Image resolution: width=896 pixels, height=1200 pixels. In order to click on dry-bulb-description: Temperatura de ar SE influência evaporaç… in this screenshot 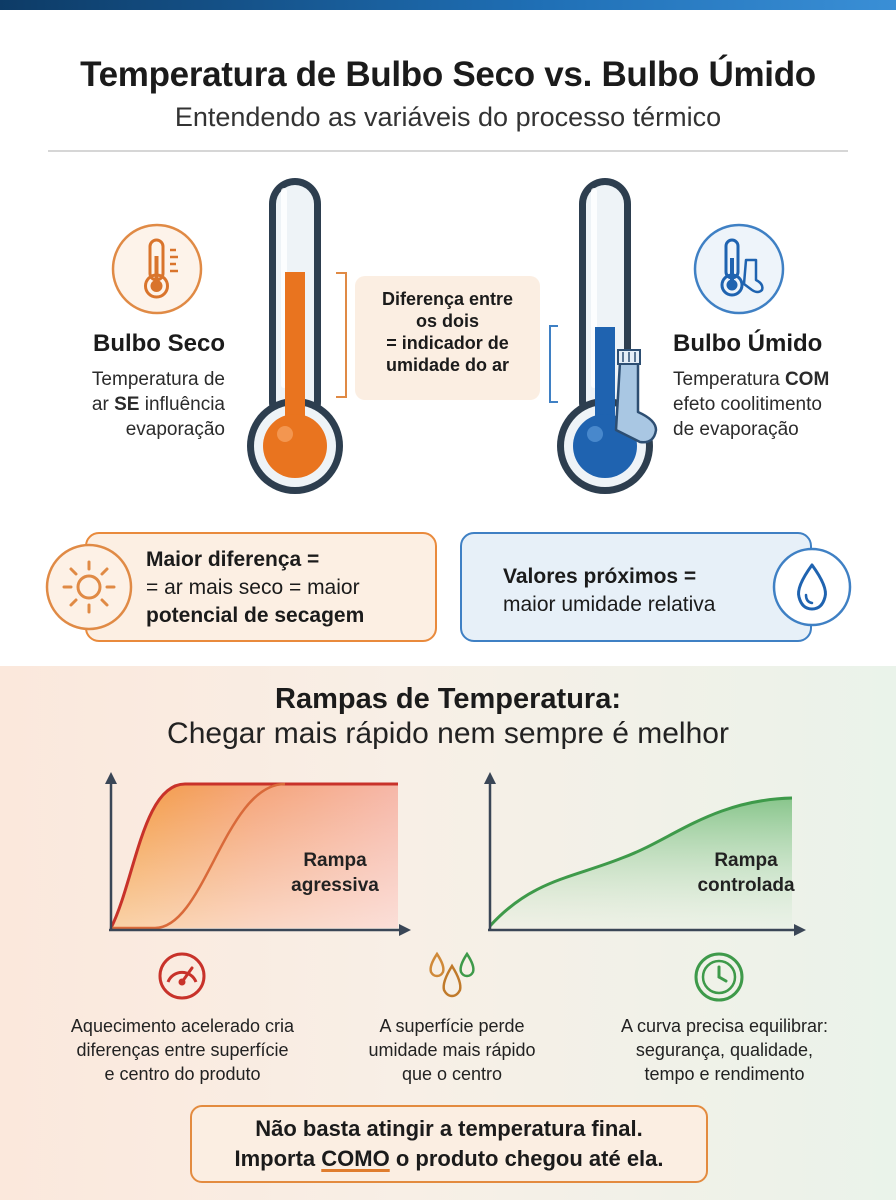, I will do `click(132, 404)`.